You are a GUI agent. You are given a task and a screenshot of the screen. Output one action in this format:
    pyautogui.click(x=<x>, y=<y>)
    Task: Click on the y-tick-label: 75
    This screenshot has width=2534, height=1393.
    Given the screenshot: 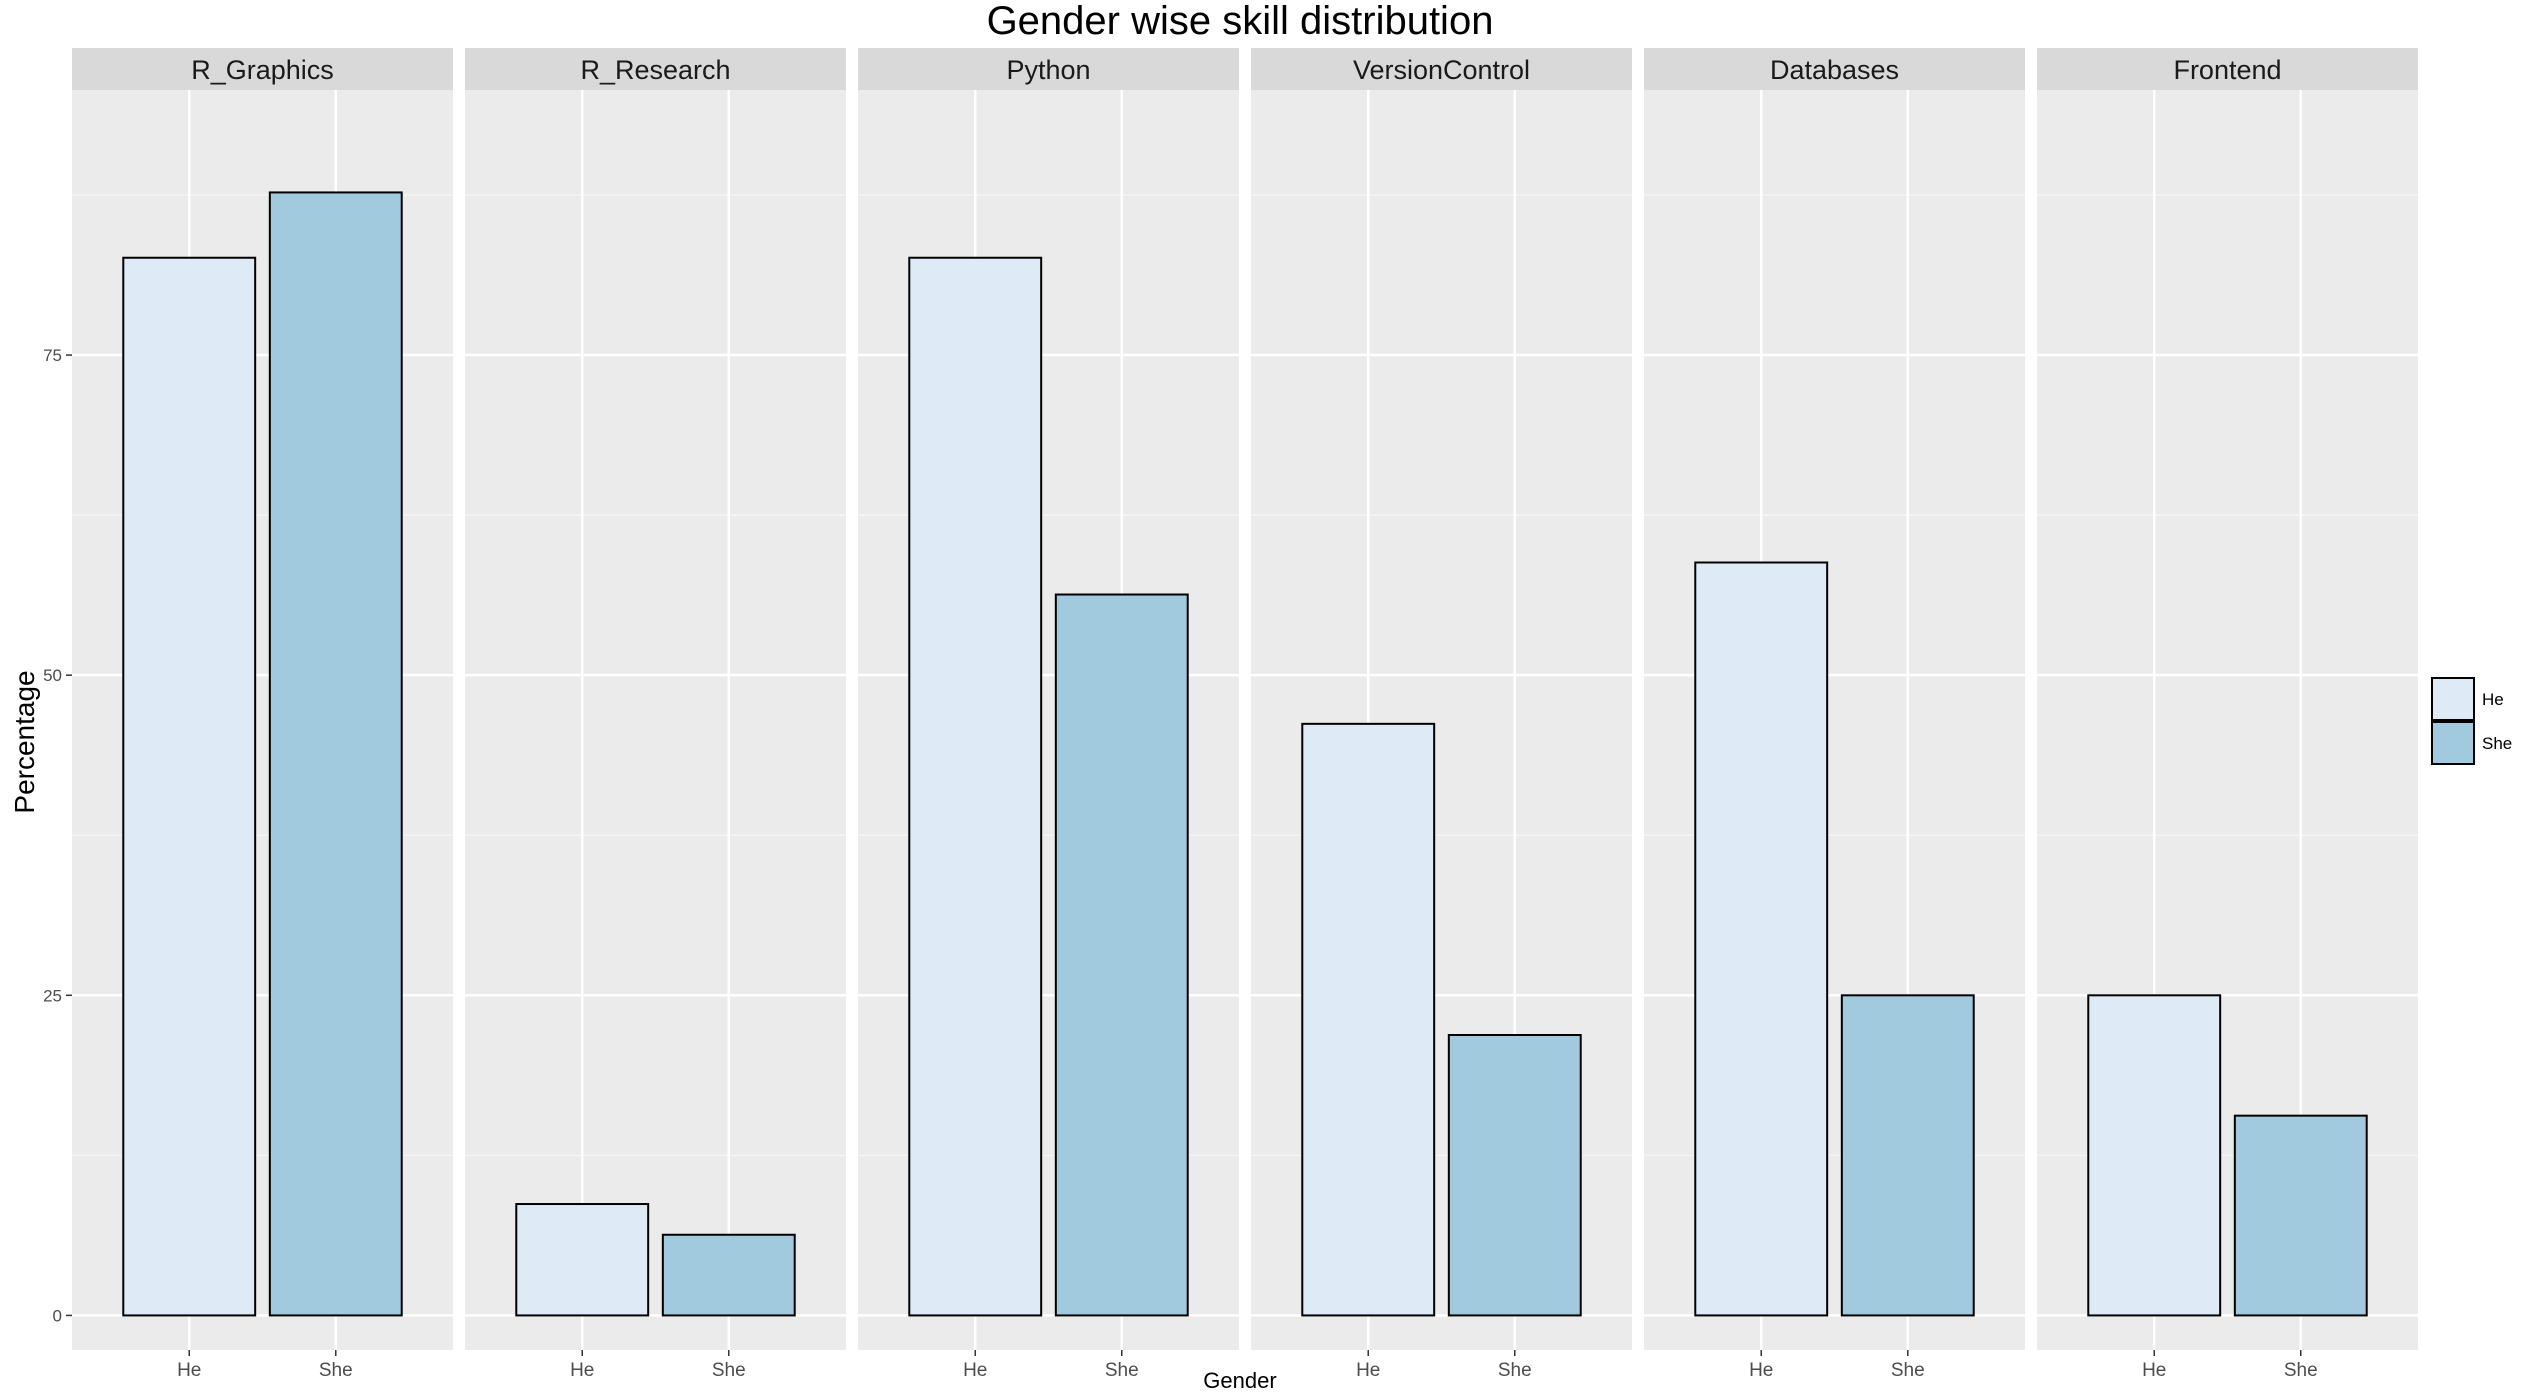 What is the action you would take?
    pyautogui.click(x=52, y=355)
    